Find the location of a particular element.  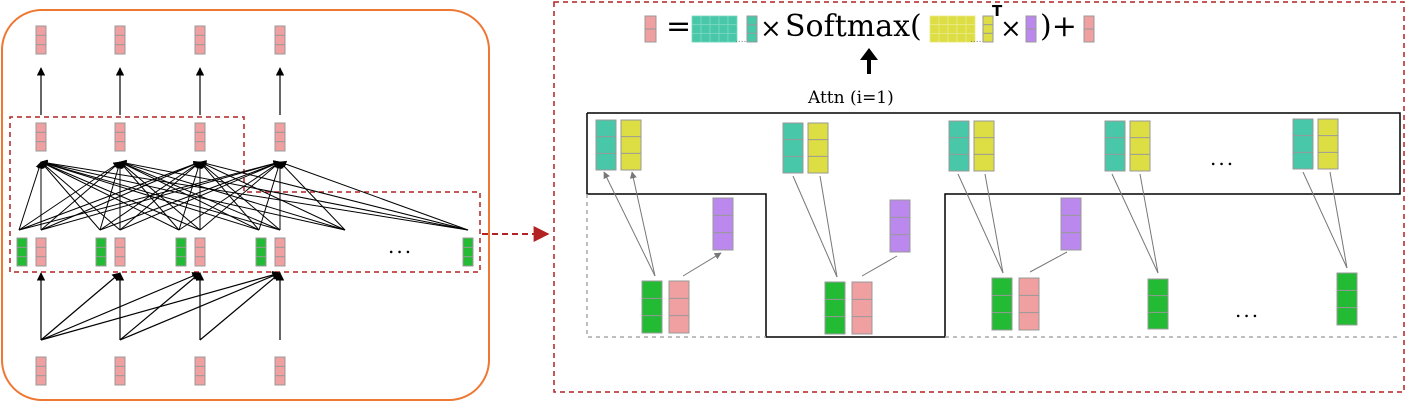

attn-up-arrow-head is located at coordinates (869, 54).